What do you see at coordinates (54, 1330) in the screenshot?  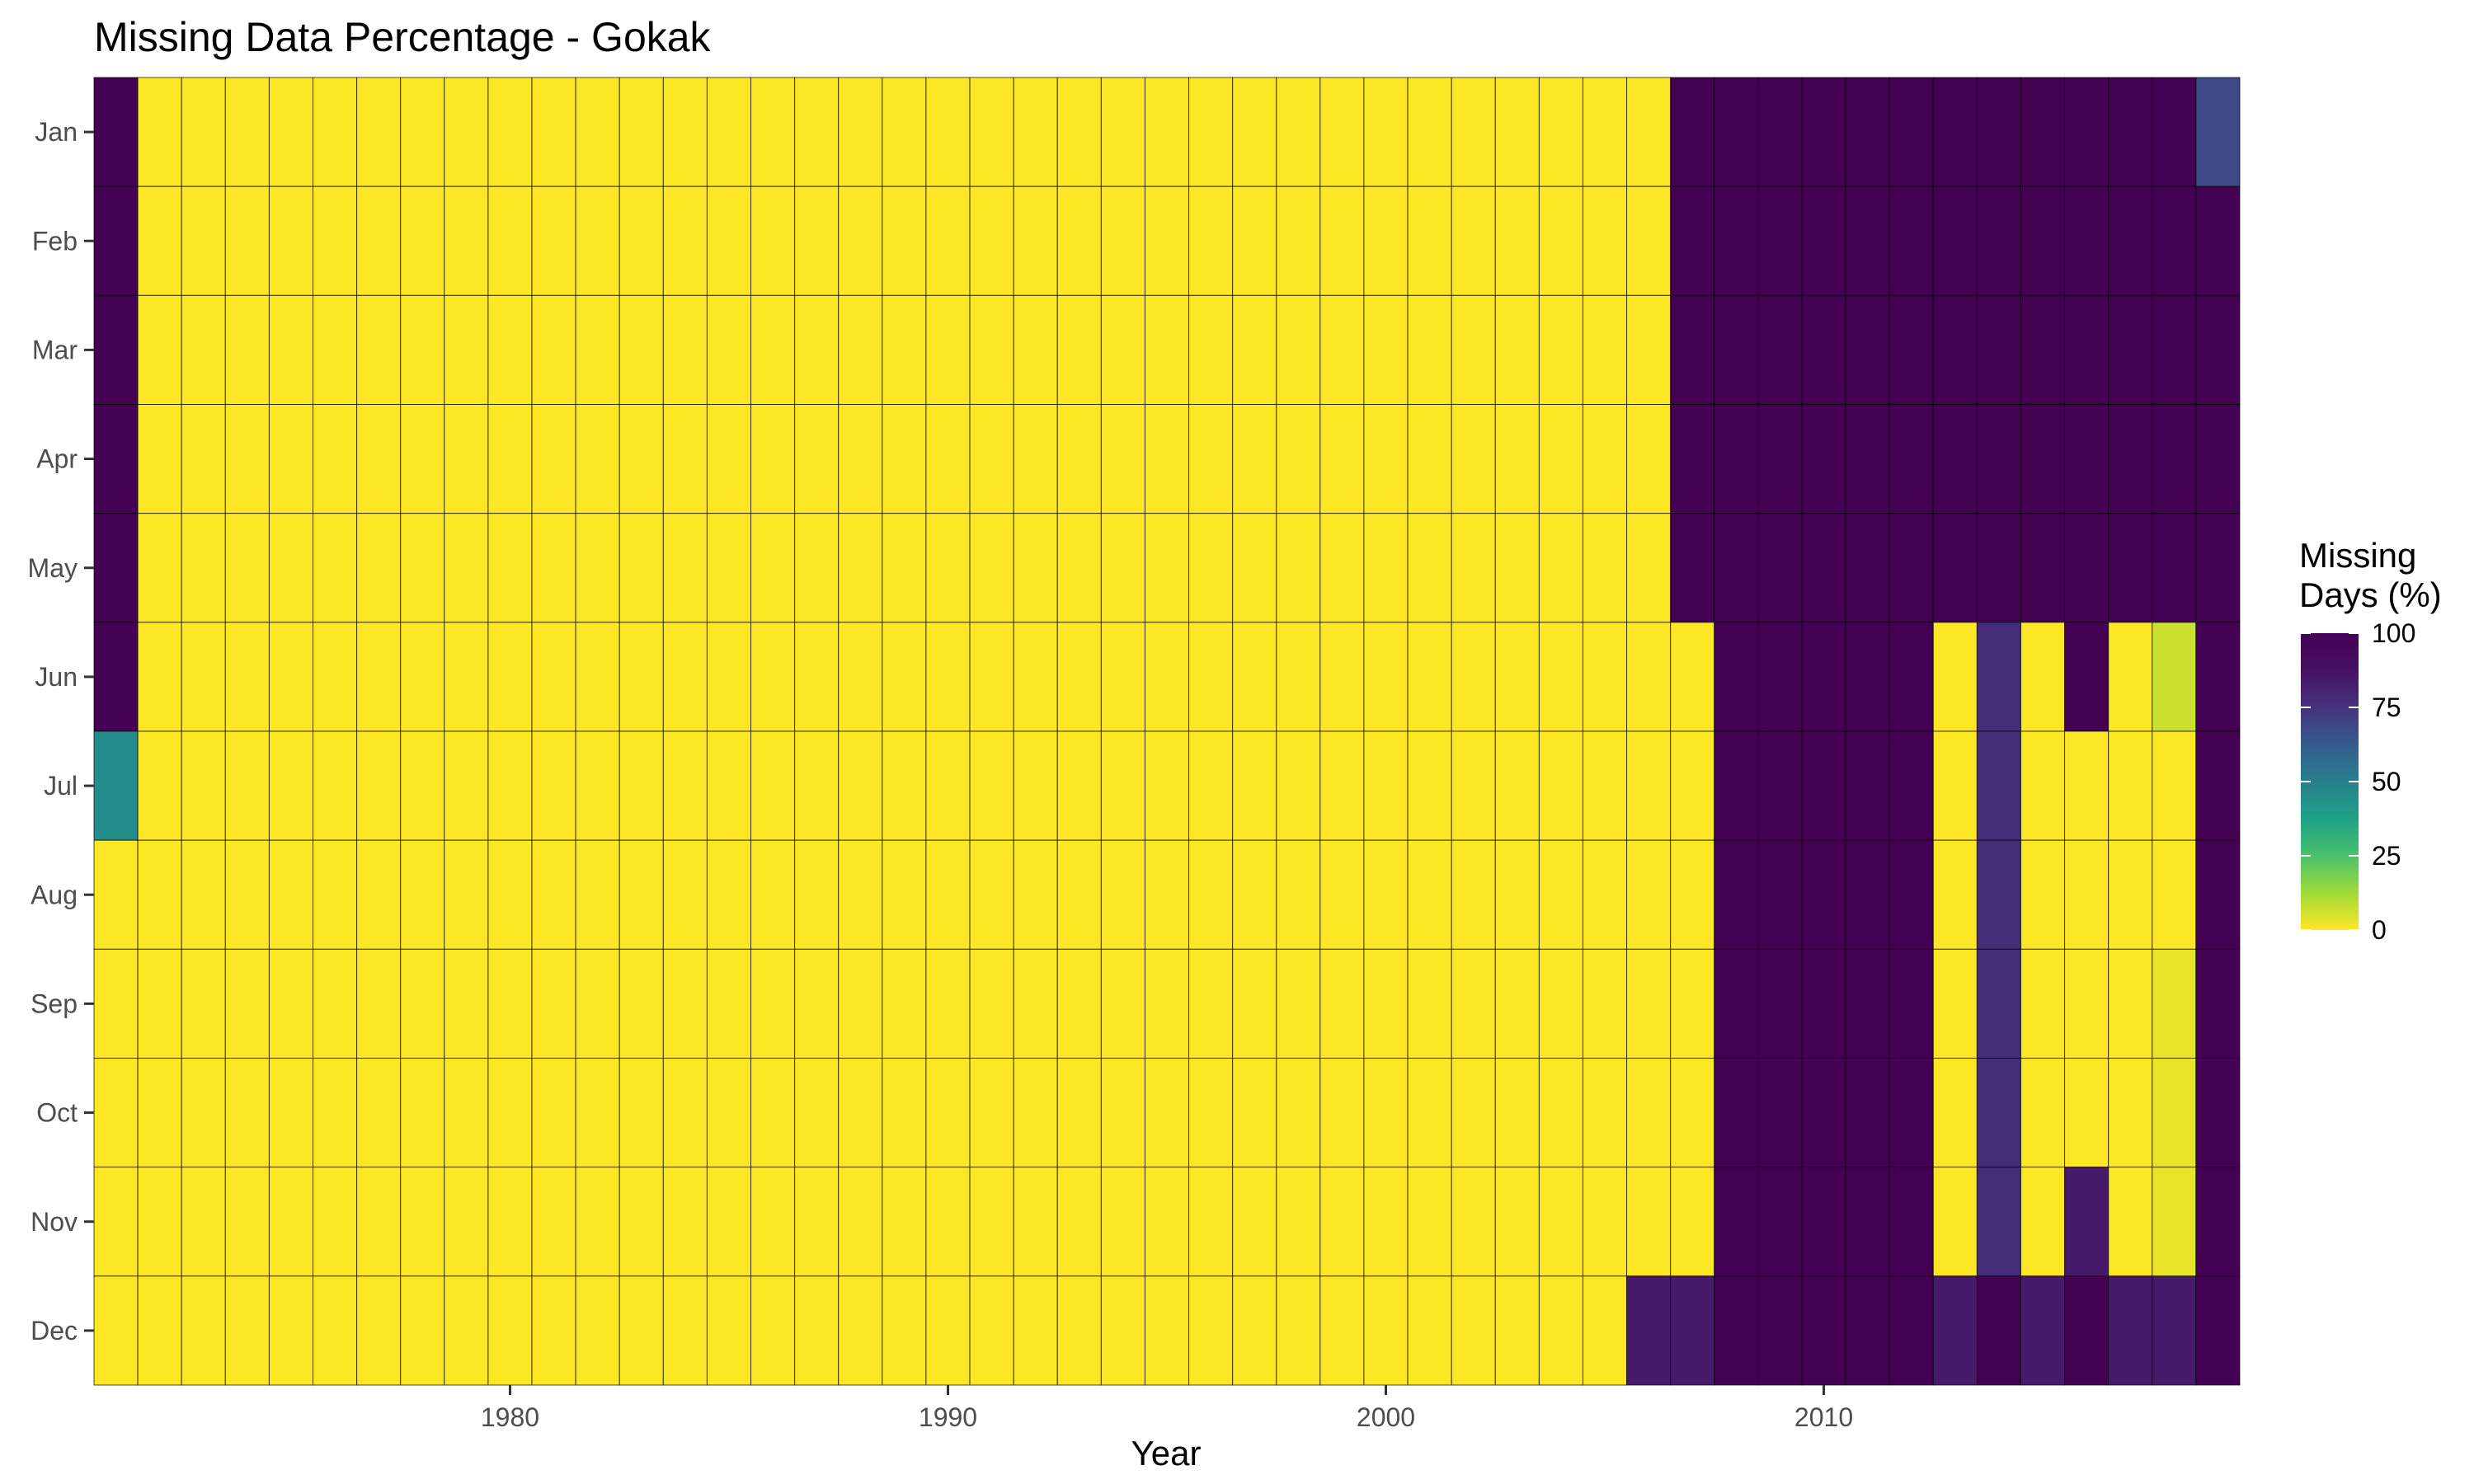 I see `y-tick-label: Dec` at bounding box center [54, 1330].